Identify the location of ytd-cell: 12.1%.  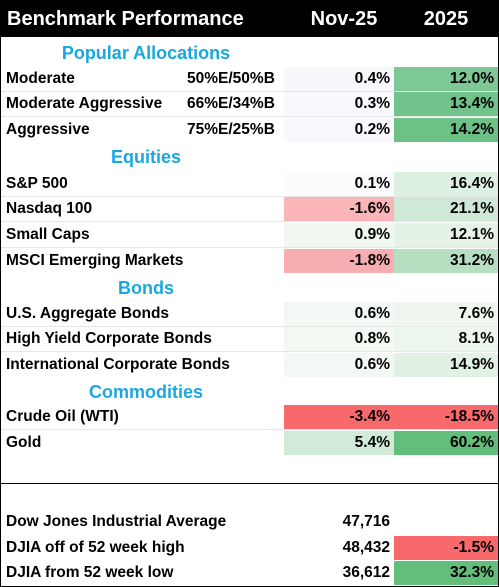
(446, 235).